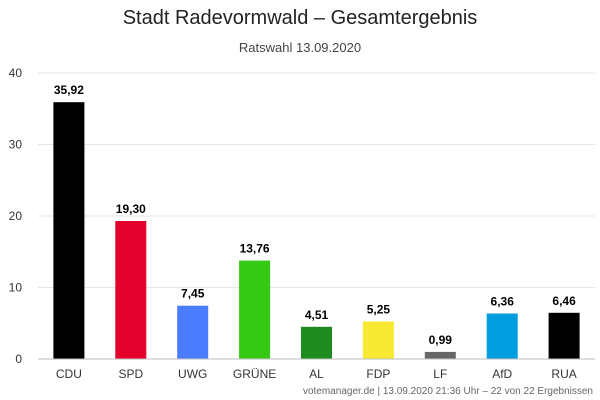  Describe the element at coordinates (18, 359) in the screenshot. I see `y-tick-label: 0` at that location.